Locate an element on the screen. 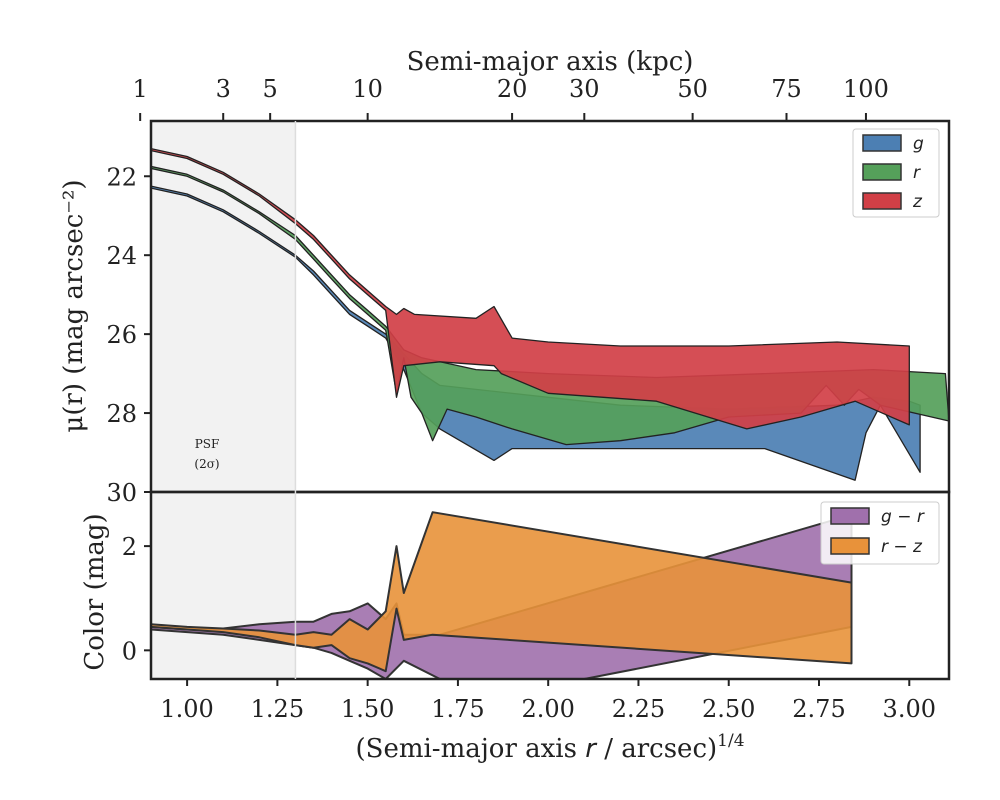 The image size is (1000, 800). legend-label-g: g is located at coordinates (918, 144).